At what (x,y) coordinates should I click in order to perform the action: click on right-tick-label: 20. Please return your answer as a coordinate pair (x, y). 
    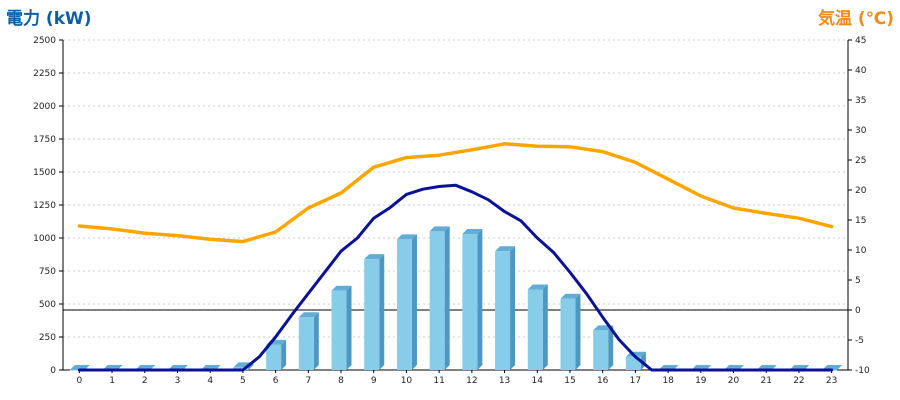
    Looking at the image, I should click on (861, 191).